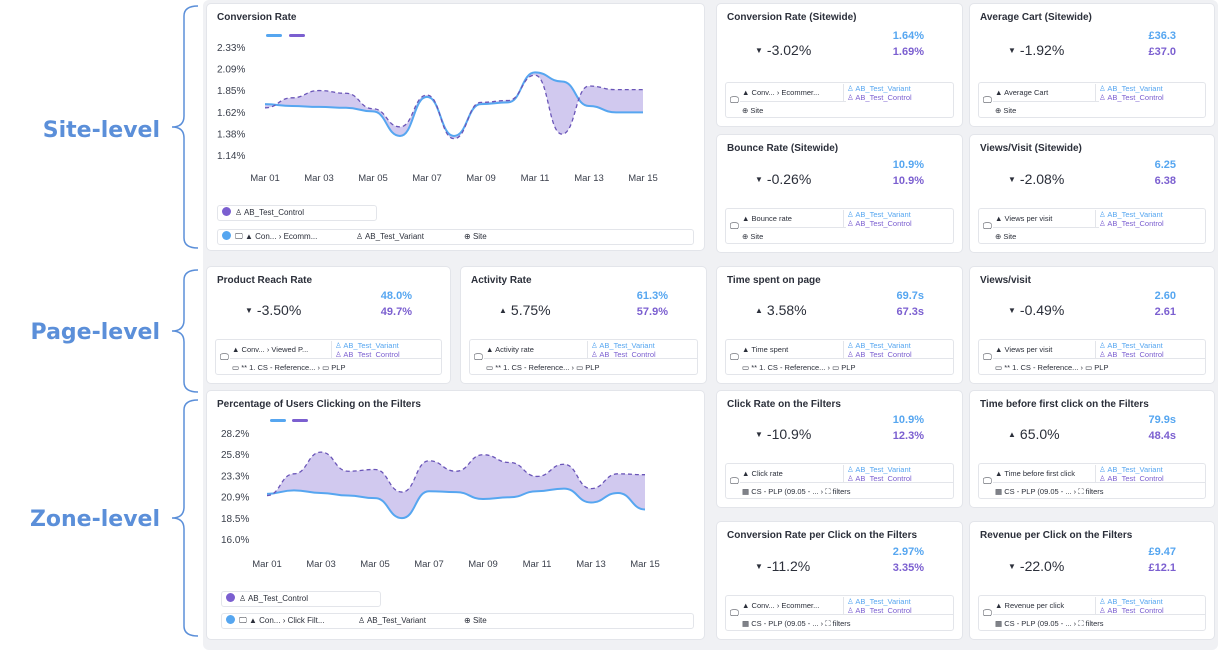 The width and height of the screenshot is (1218, 650). What do you see at coordinates (1165, 165) in the screenshot?
I see `kpi-variant-value: 6.25` at bounding box center [1165, 165].